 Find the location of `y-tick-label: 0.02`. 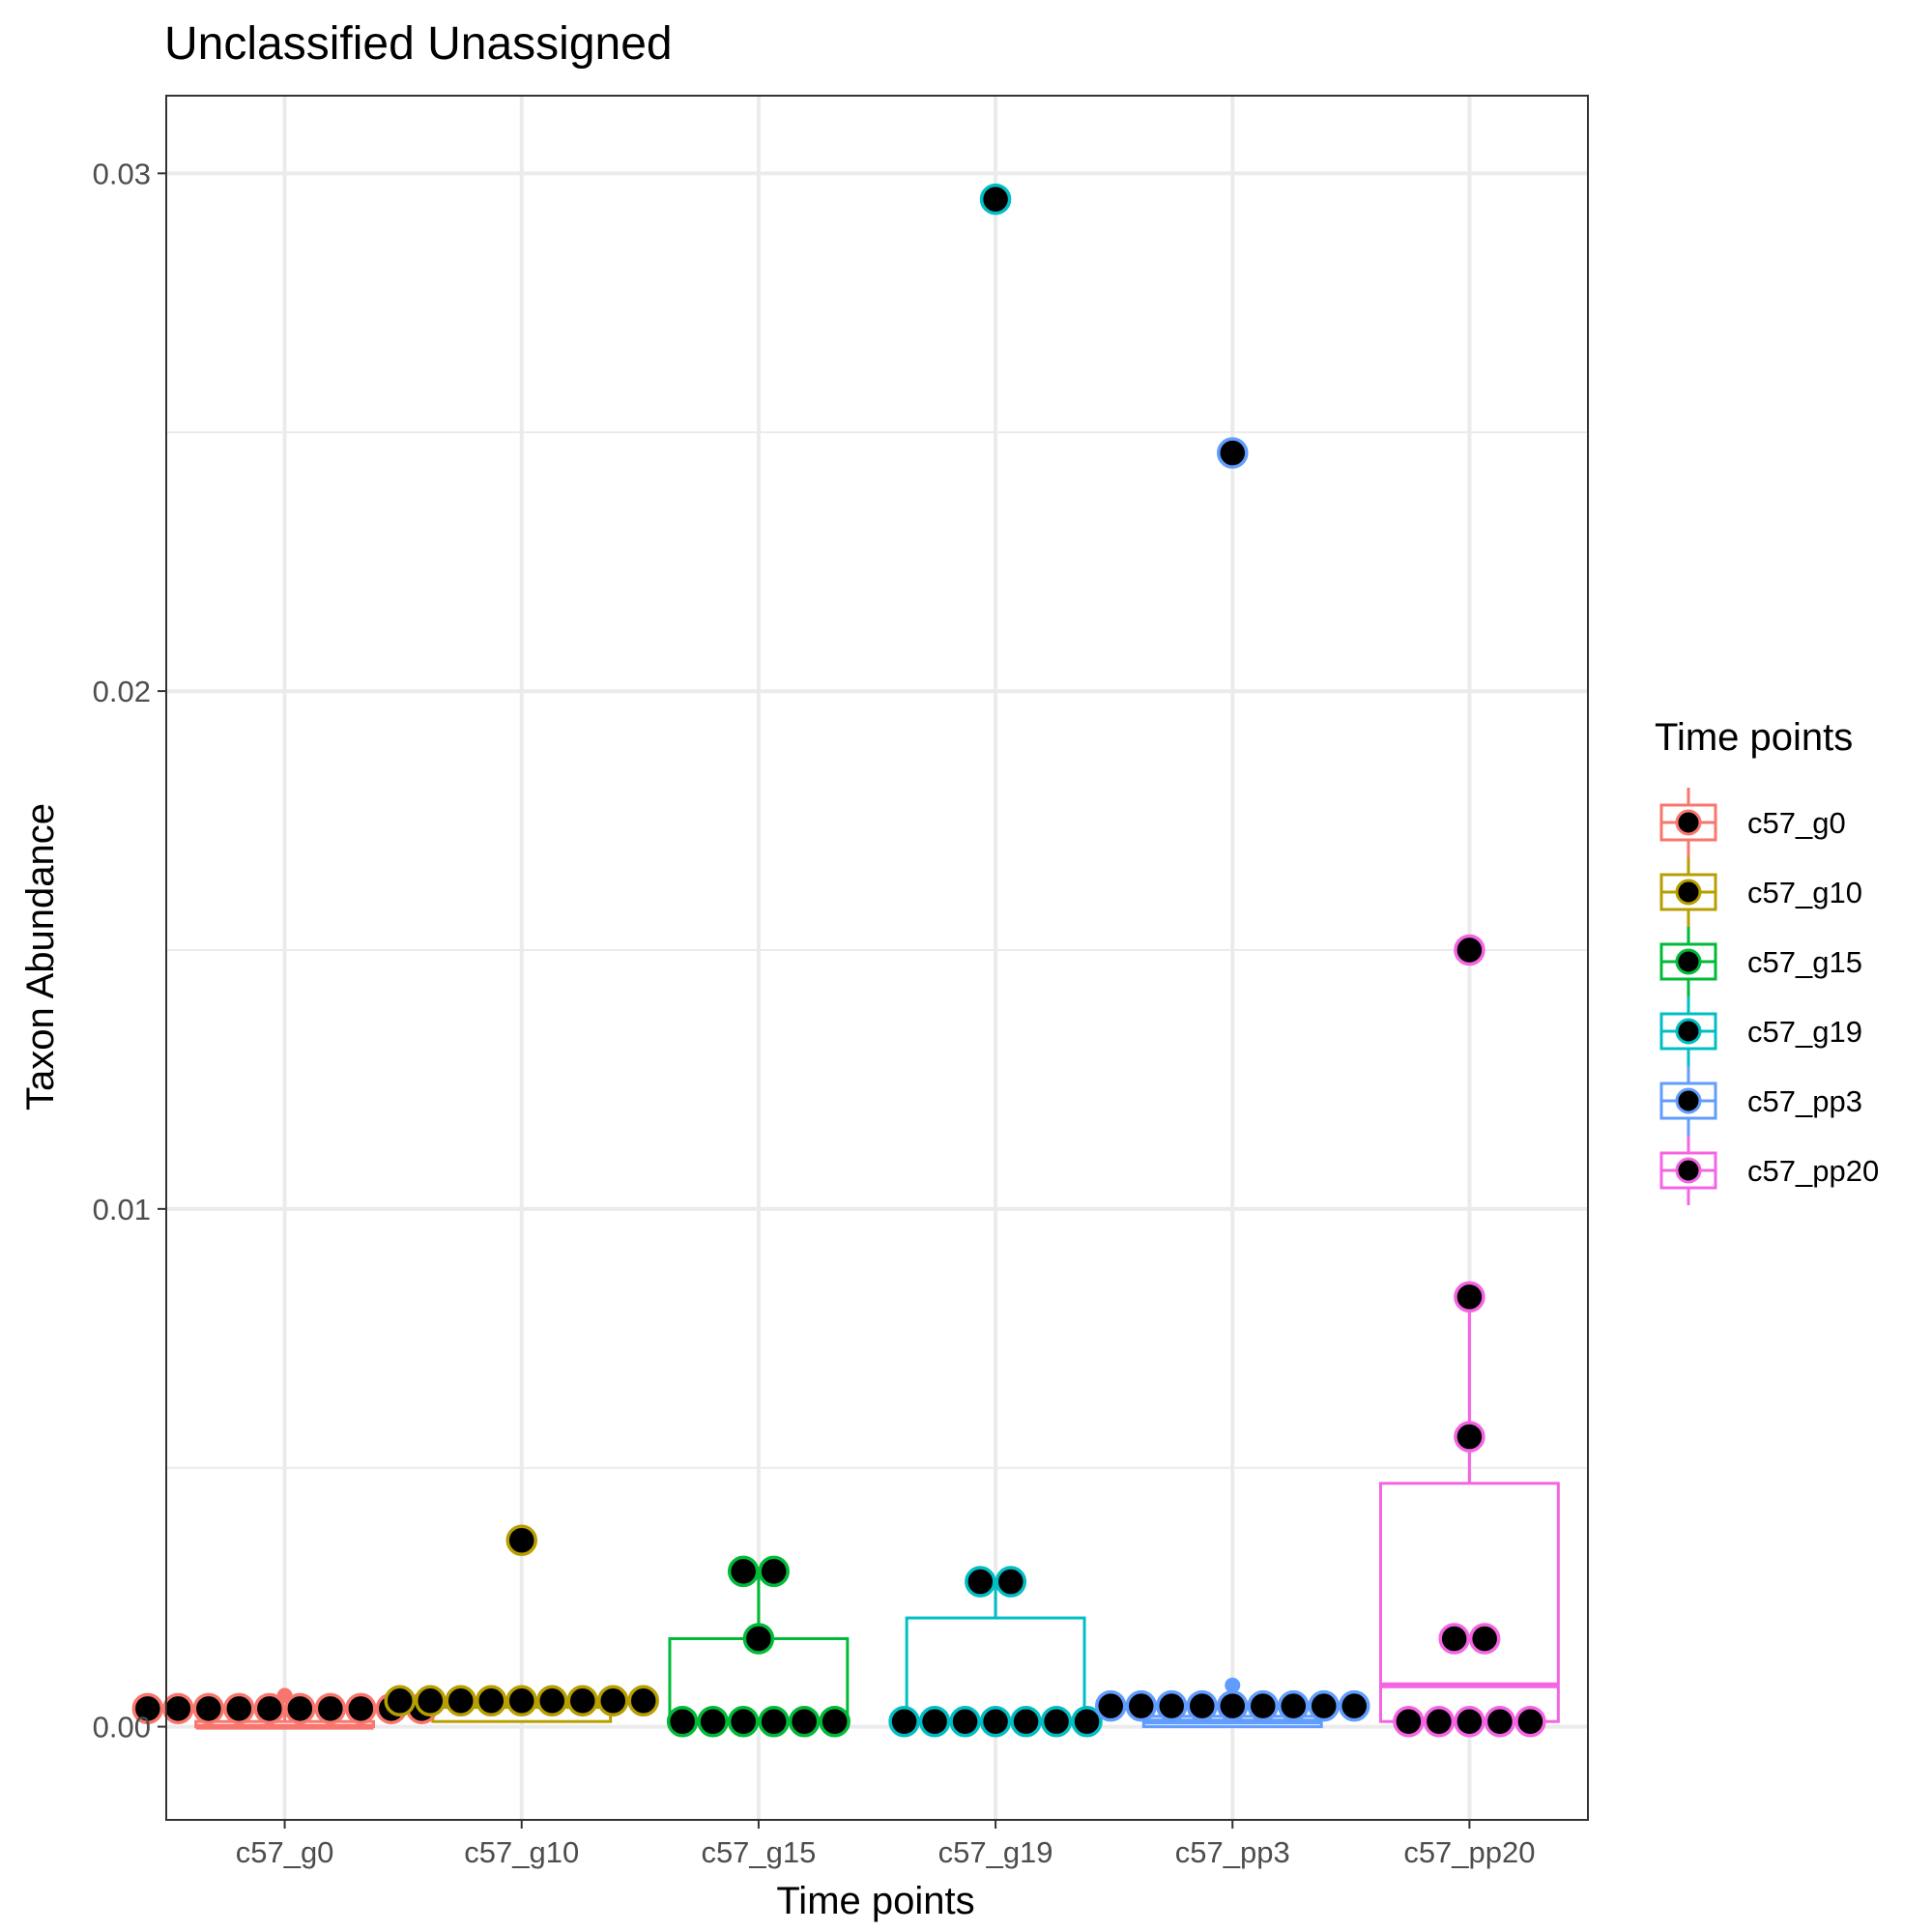

y-tick-label: 0.02 is located at coordinates (122, 691).